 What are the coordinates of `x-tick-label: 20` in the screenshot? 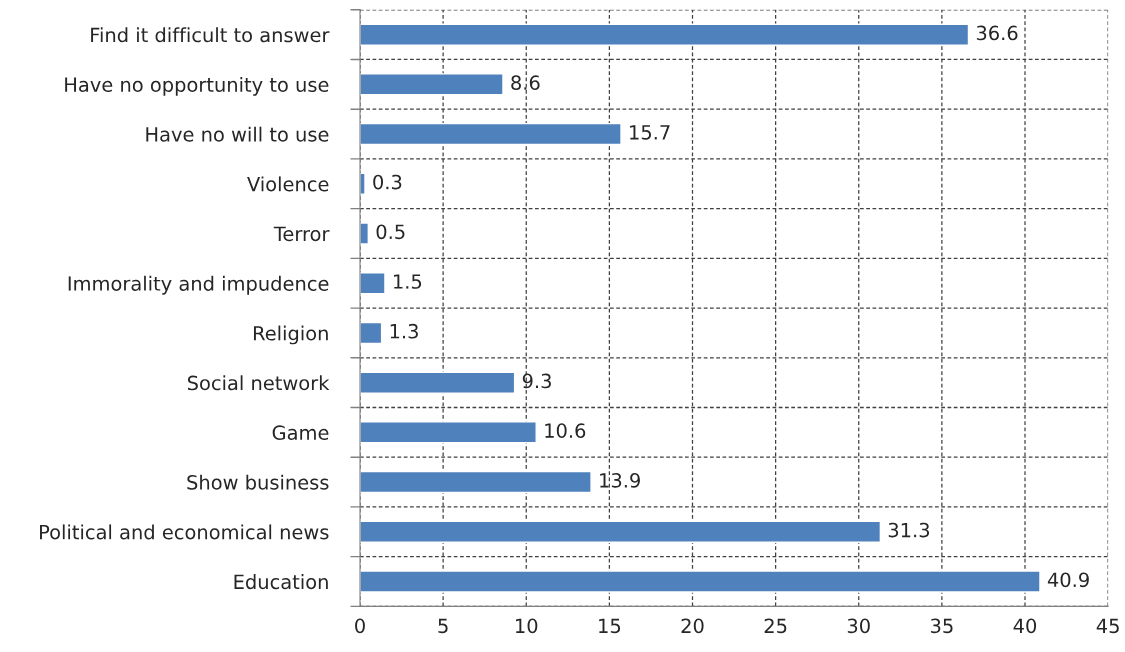 It's located at (692, 626).